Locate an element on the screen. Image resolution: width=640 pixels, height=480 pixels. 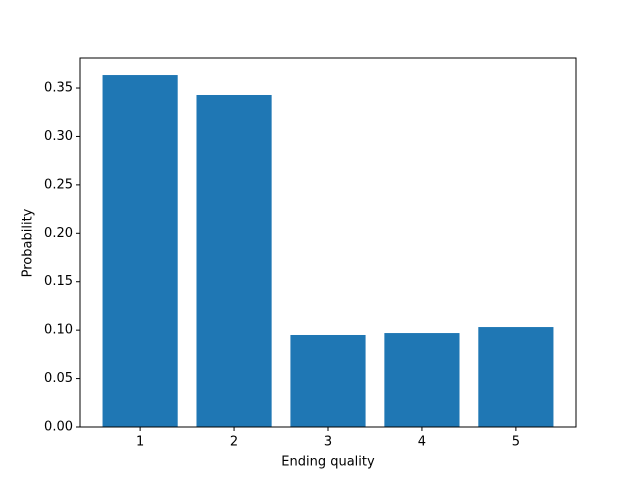
y-tick-label: 0.25 is located at coordinates (58, 184).